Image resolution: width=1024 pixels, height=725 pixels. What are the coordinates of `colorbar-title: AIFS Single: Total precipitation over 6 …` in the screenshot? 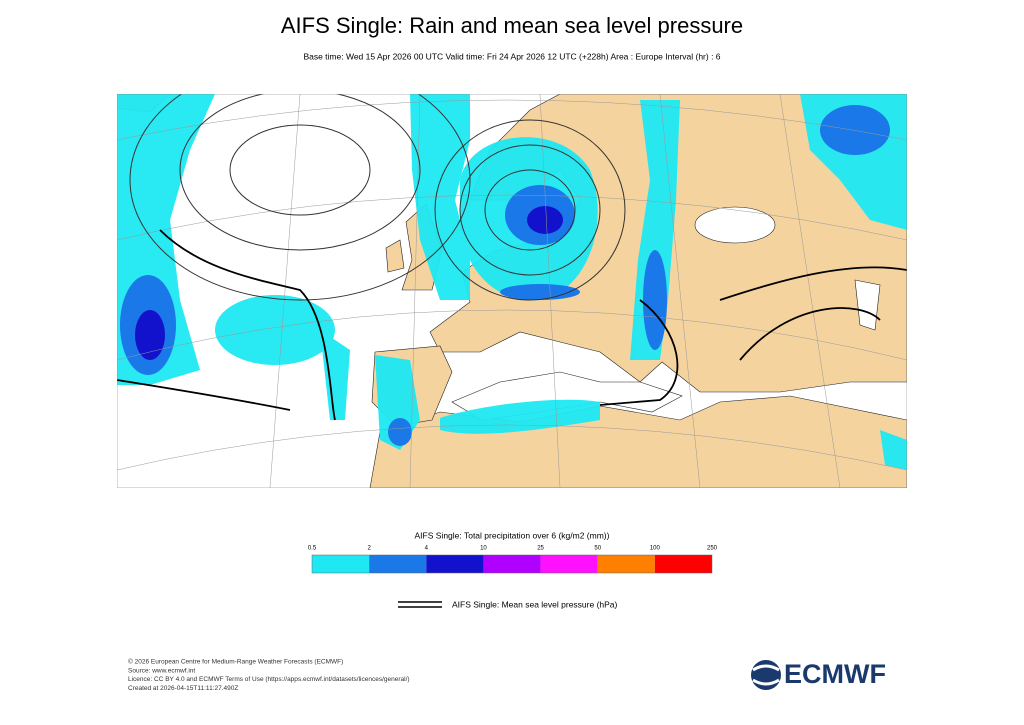 It's located at (512, 535).